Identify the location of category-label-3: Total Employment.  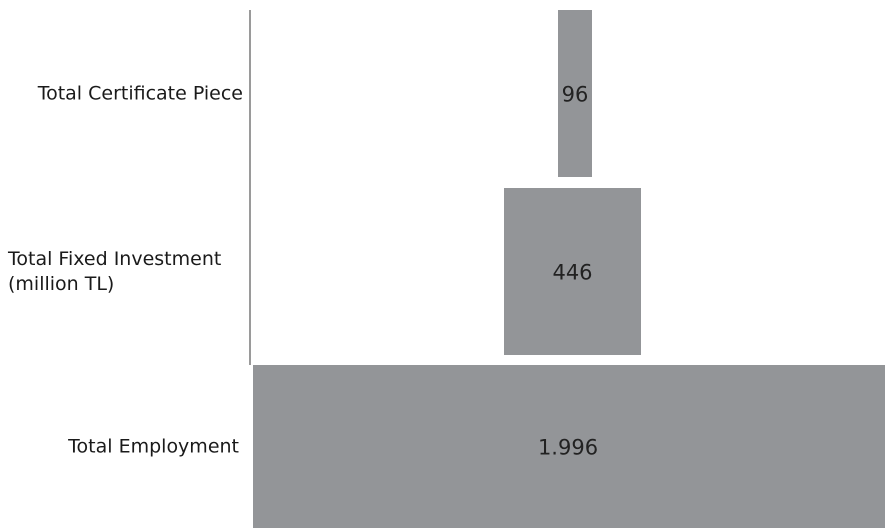
(153, 447).